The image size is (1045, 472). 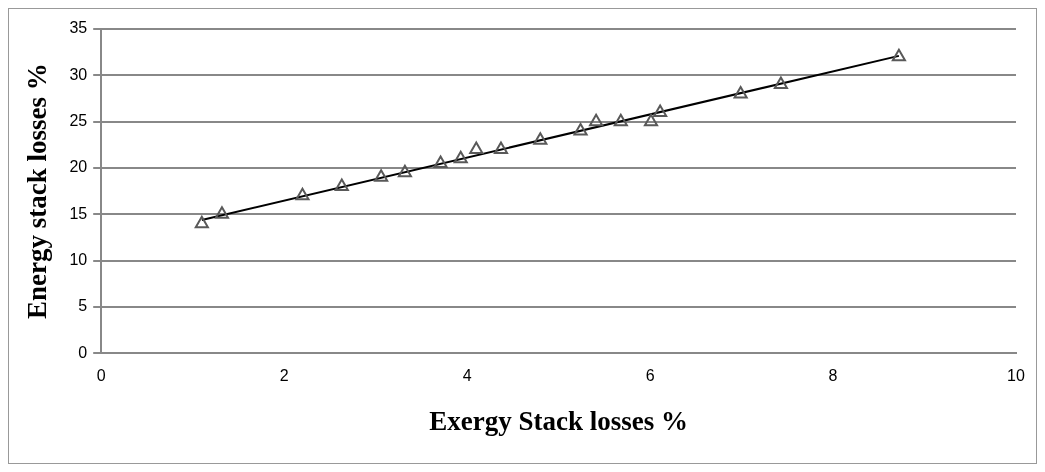 What do you see at coordinates (467, 376) in the screenshot?
I see `x-tick-label: 4` at bounding box center [467, 376].